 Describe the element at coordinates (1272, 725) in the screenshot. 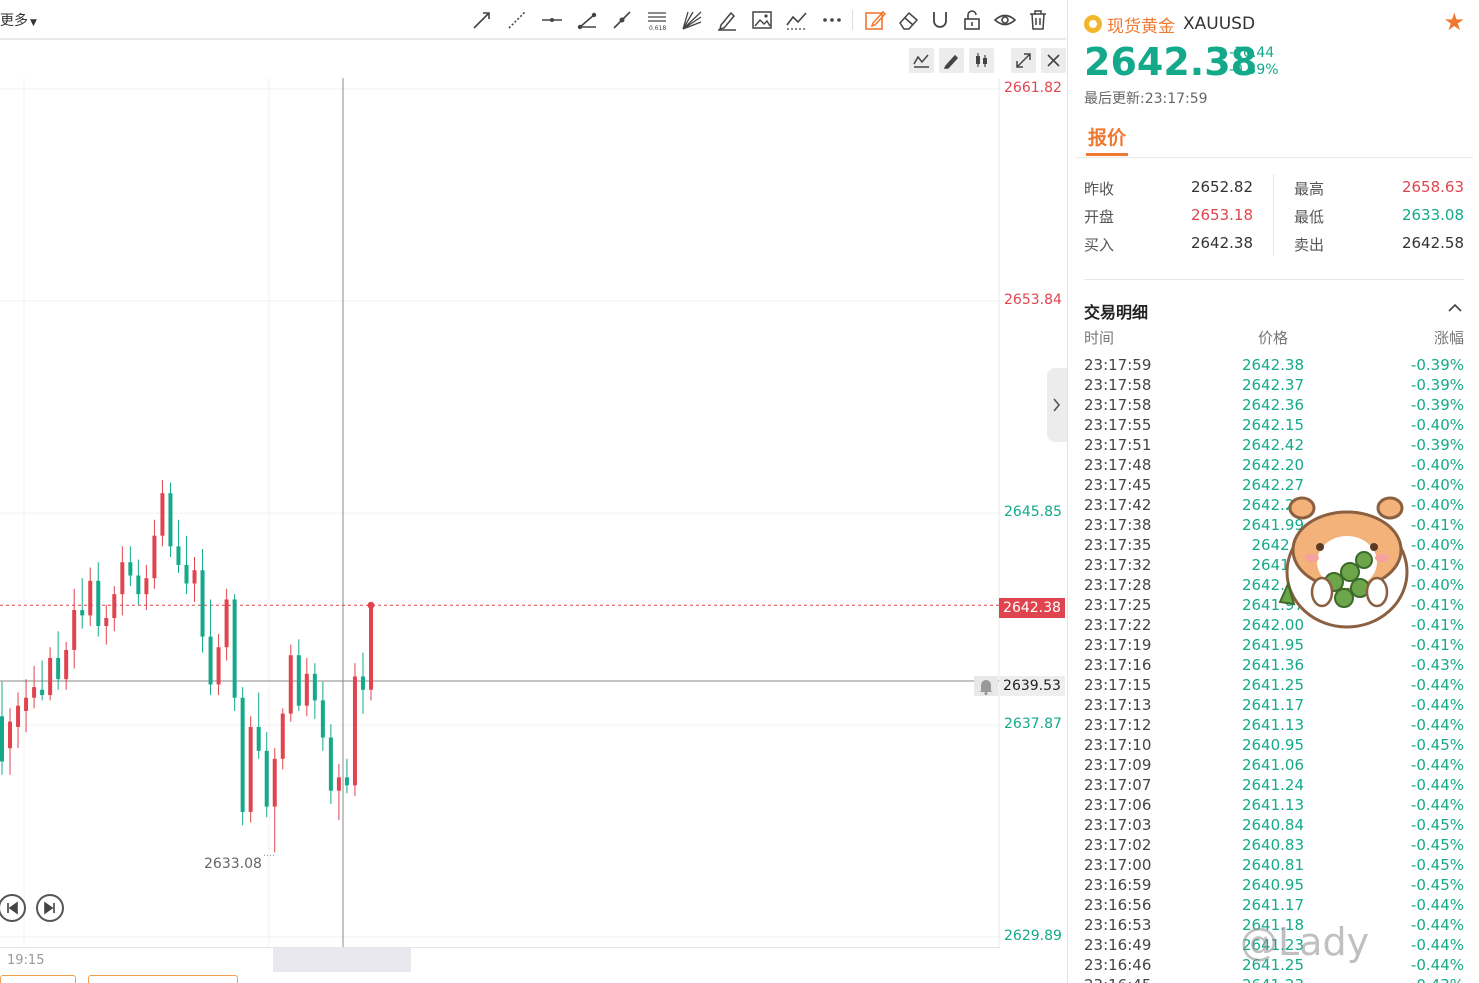

I see `trade-price: 2641.13` at that location.